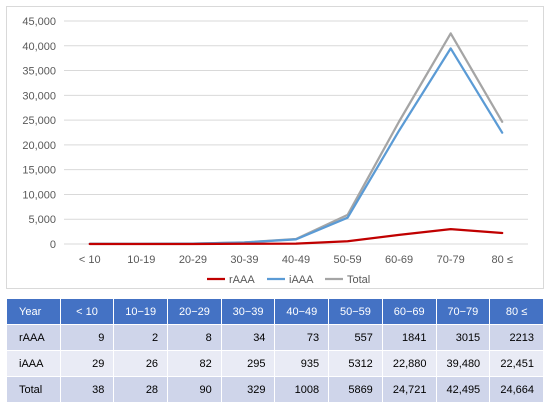  I want to click on x-tick-label: 60-69, so click(399, 260).